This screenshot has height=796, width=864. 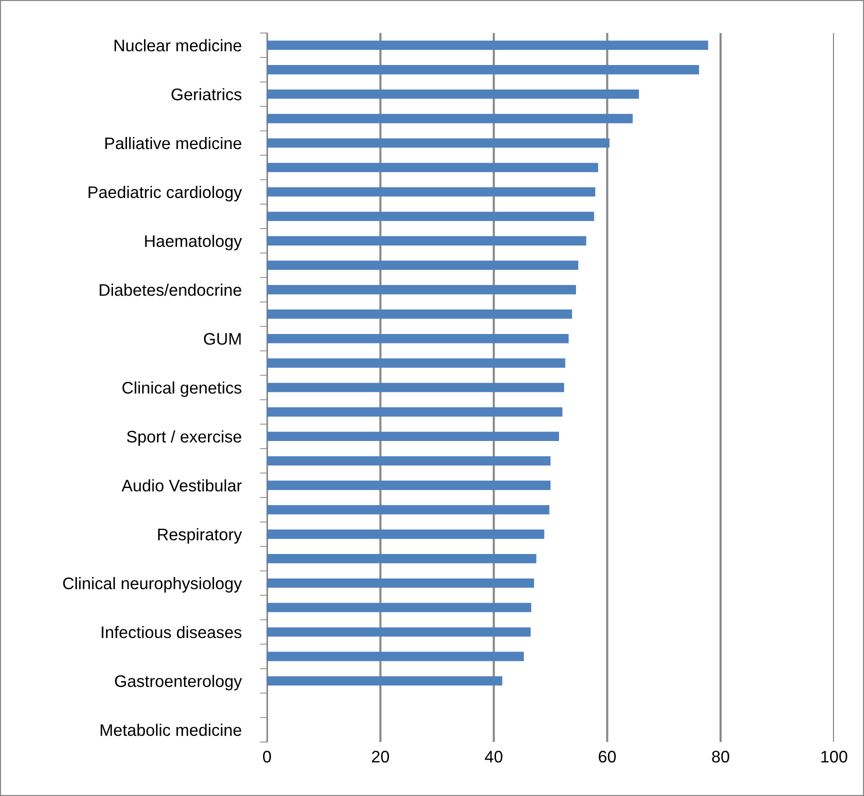 What do you see at coordinates (834, 756) in the screenshot?
I see `x-tick-label: 100` at bounding box center [834, 756].